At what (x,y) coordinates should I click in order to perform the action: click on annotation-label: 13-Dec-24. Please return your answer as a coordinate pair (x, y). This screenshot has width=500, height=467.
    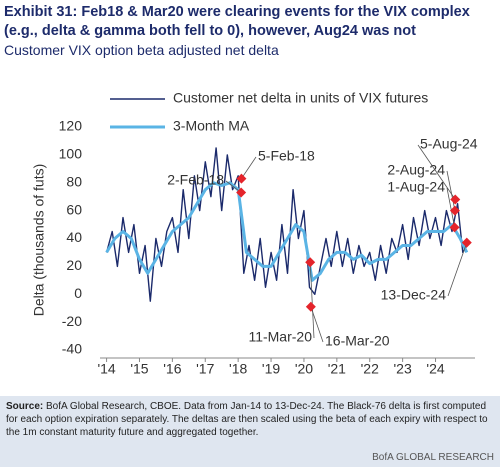
    Looking at the image, I should click on (414, 295).